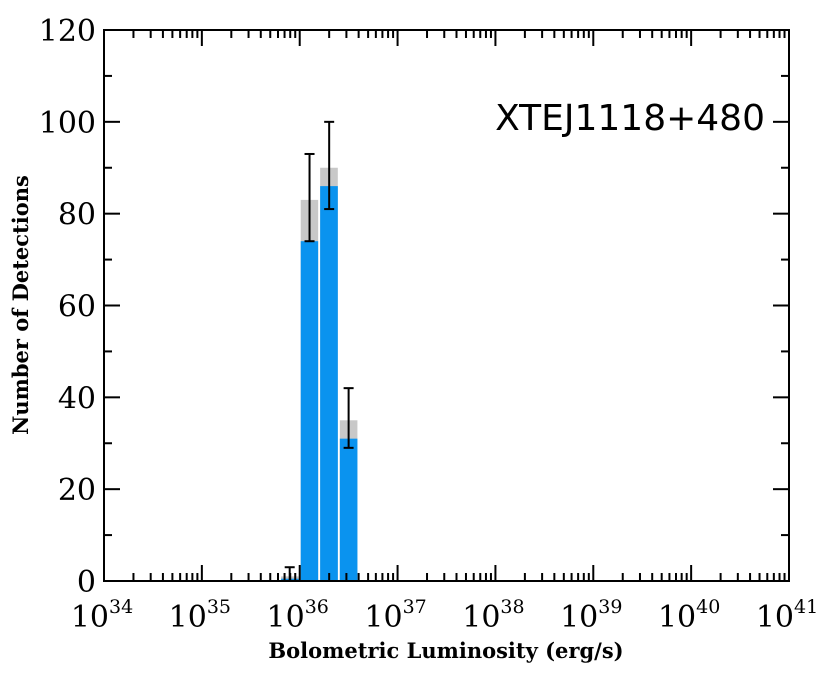 Image resolution: width=830 pixels, height=678 pixels. What do you see at coordinates (77, 307) in the screenshot?
I see `y-tick-label: 60` at bounding box center [77, 307].